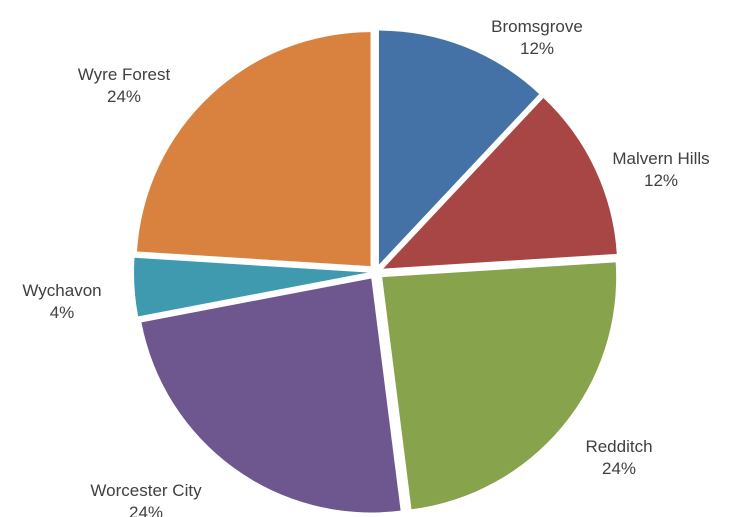  What do you see at coordinates (537, 26) in the screenshot?
I see `slice-name-label: Bromsgrove` at bounding box center [537, 26].